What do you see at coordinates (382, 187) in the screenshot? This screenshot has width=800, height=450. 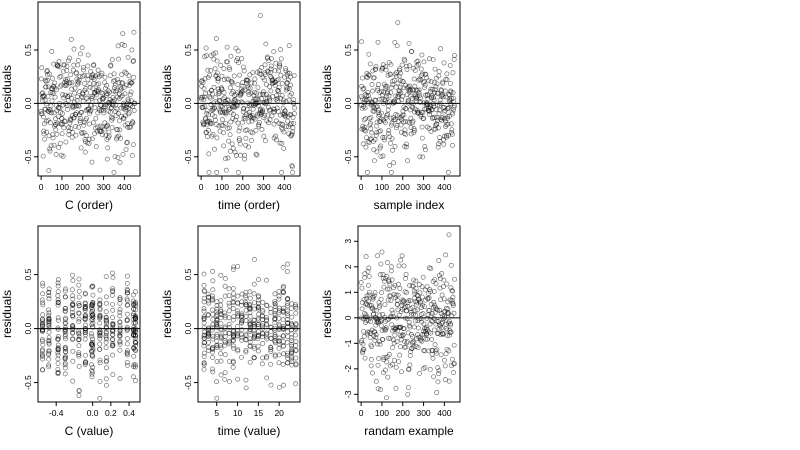 I see `x-tick-label: 100` at bounding box center [382, 187].